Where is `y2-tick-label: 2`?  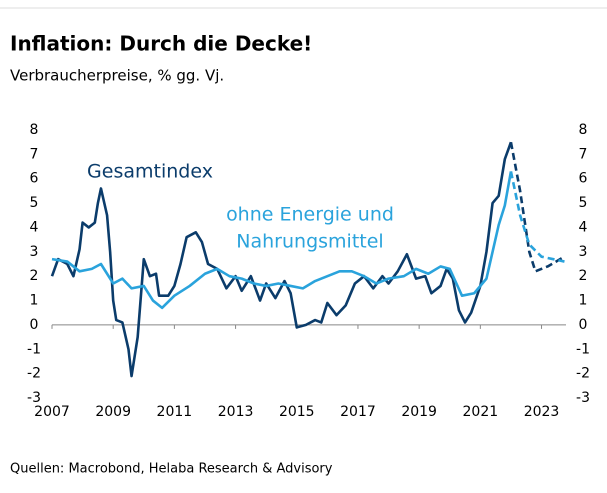 y2-tick-label: 2 is located at coordinates (583, 276).